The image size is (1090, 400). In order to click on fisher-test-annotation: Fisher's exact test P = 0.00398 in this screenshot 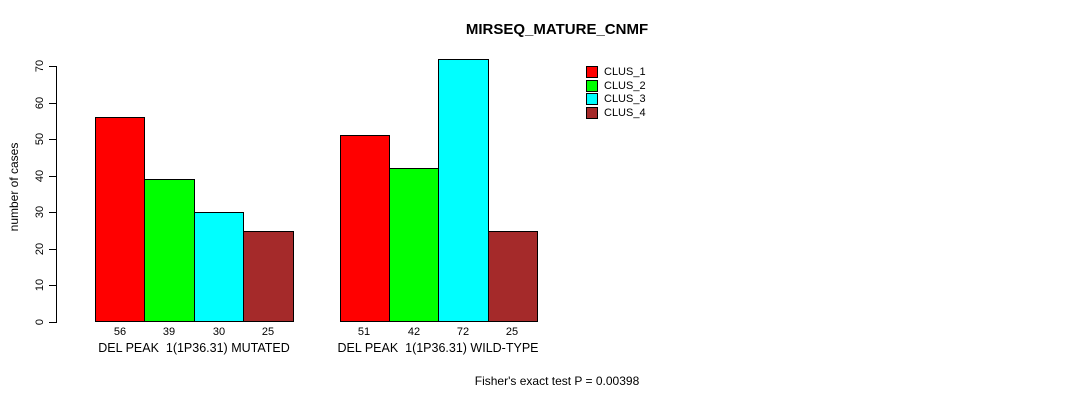, I will do `click(557, 381)`.